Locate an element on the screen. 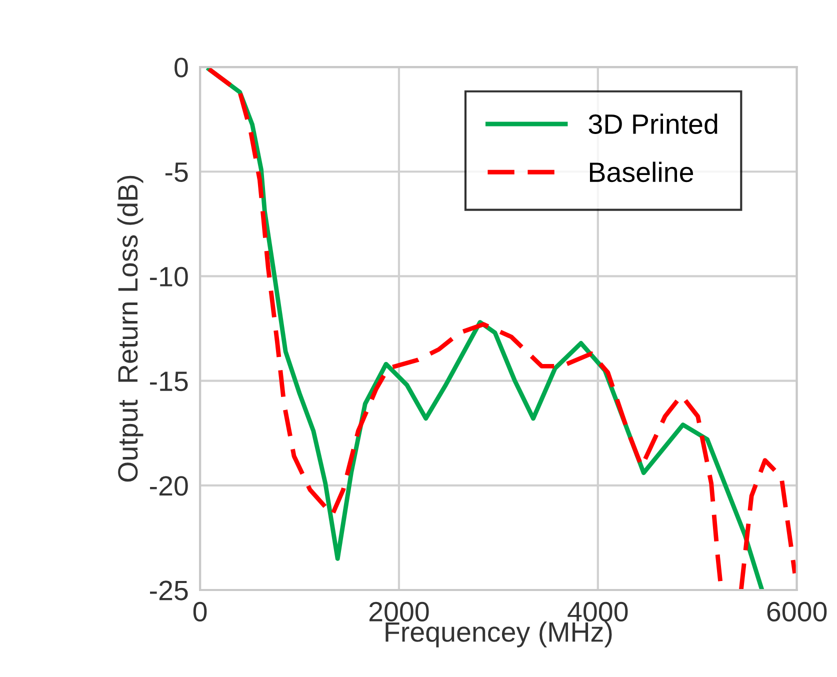 The height and width of the screenshot is (677, 837). x-tick-label: 0 is located at coordinates (200, 612).